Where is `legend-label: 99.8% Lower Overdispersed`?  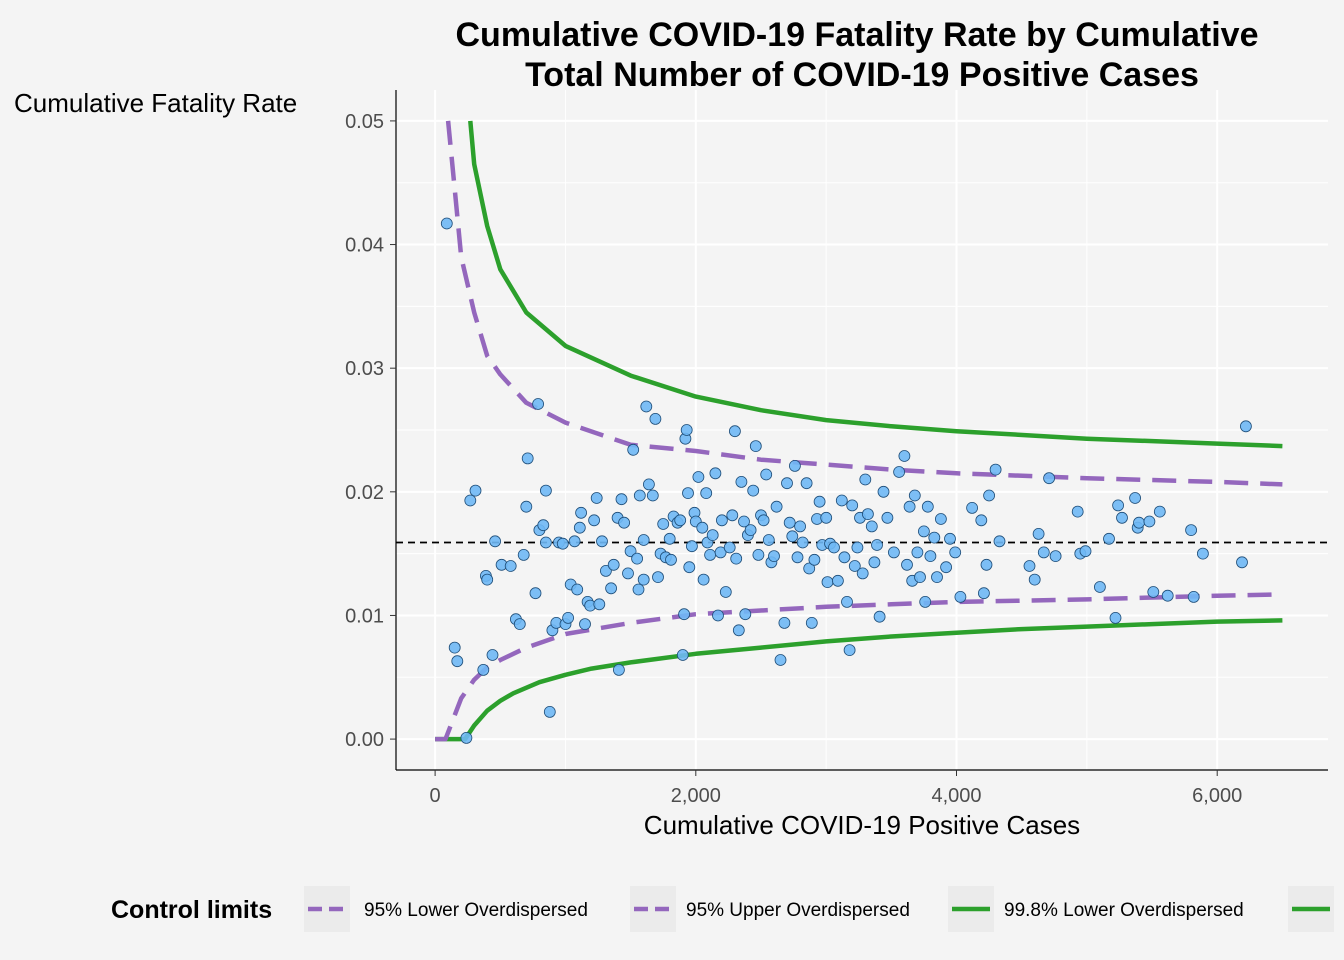
legend-label: 99.8% Lower Overdispersed is located at coordinates (1124, 910).